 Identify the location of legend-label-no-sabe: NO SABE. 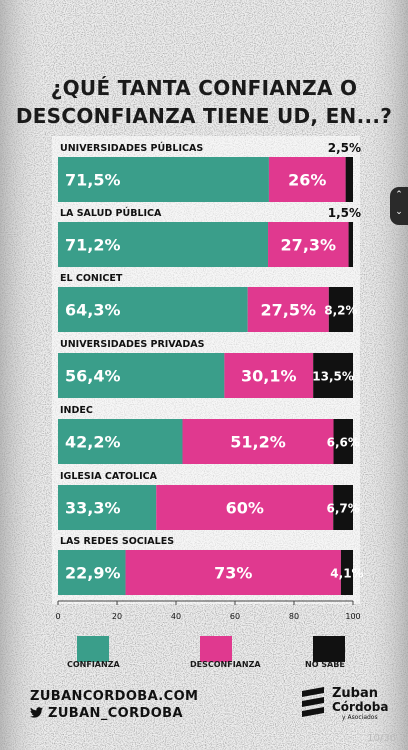
(325, 664).